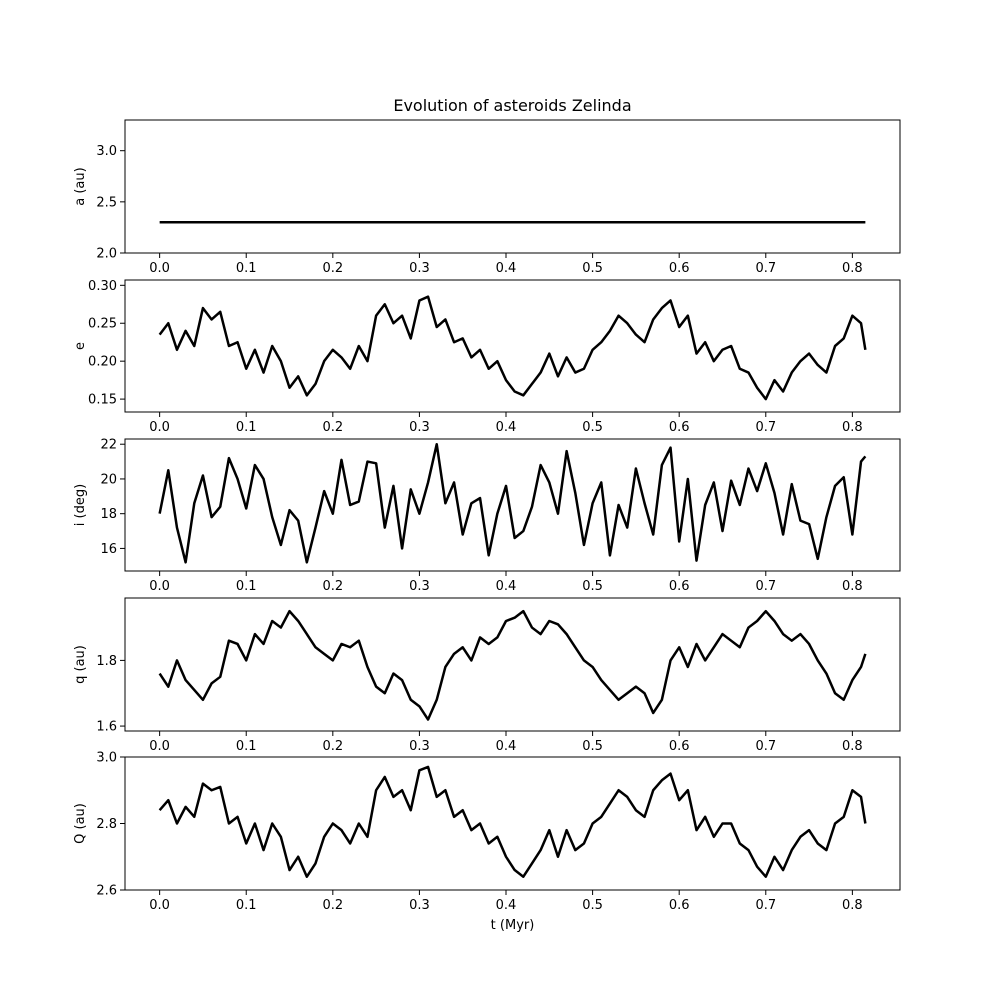 Image resolution: width=1000 pixels, height=1000 pixels. I want to click on y-tick-label: 0.15, so click(102, 400).